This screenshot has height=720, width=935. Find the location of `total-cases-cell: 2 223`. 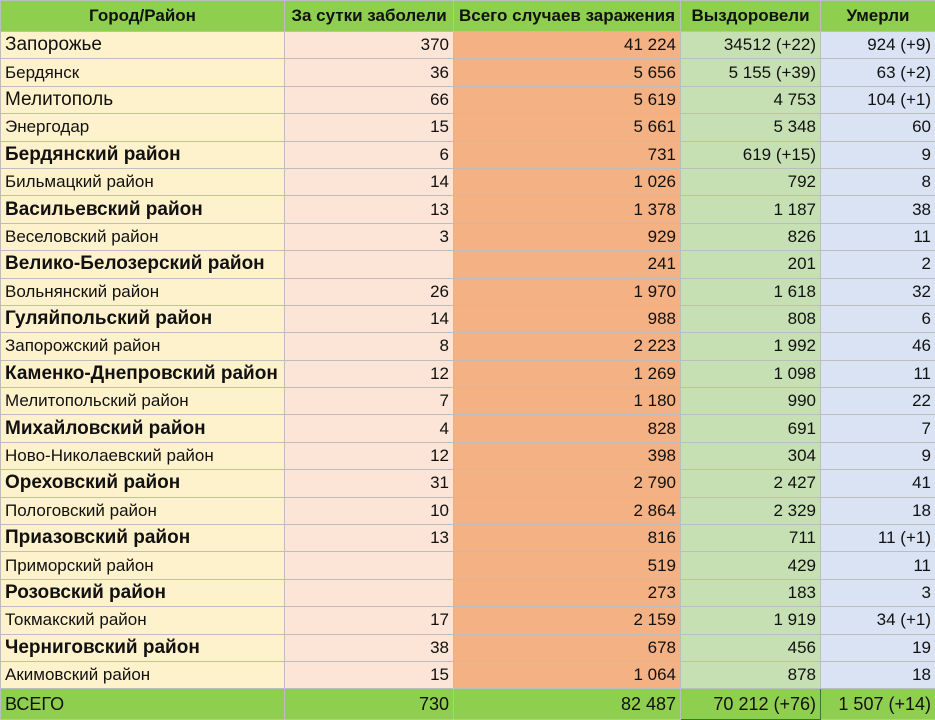

total-cases-cell: 2 223 is located at coordinates (567, 346).